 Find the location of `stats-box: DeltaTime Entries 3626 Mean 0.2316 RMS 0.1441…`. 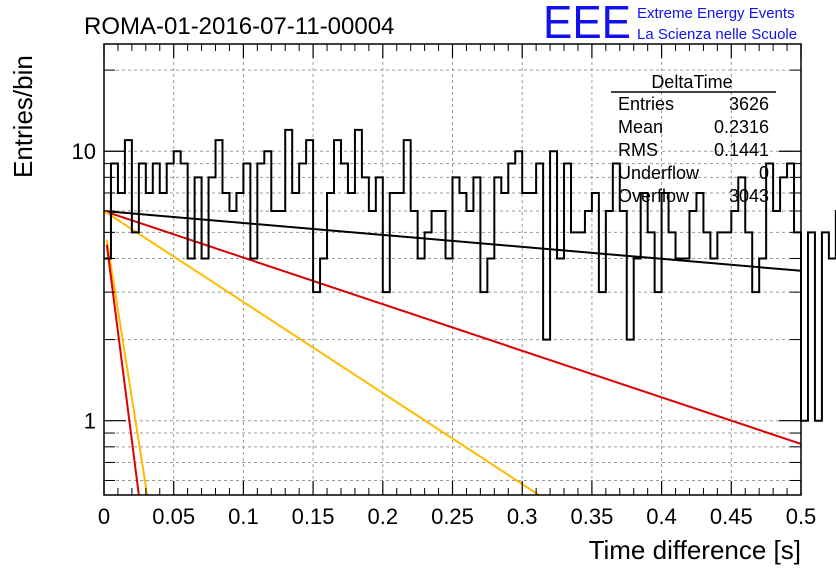

stats-box: DeltaTime Entries 3626 Mean 0.2316 RMS 0.1441… is located at coordinates (693, 139).